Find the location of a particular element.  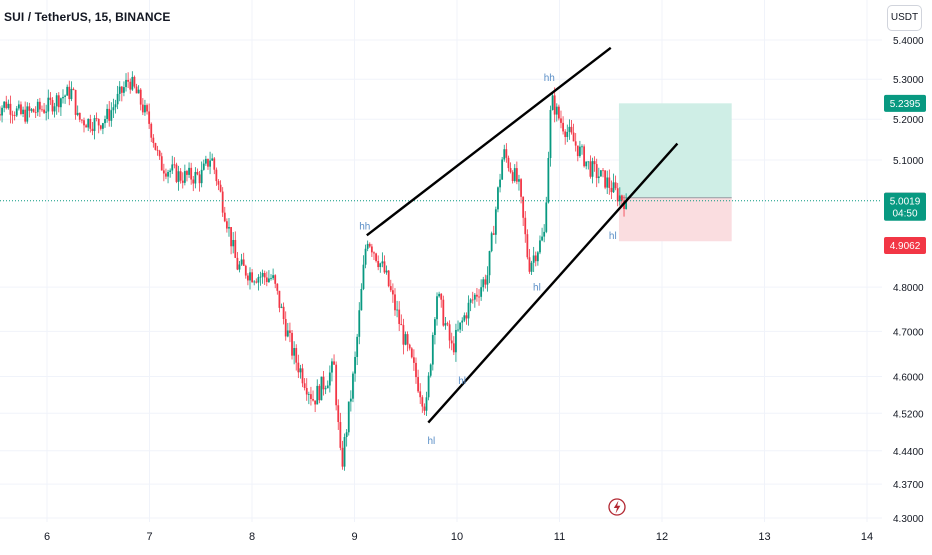

swing-label-hl: hl is located at coordinates (431, 441).